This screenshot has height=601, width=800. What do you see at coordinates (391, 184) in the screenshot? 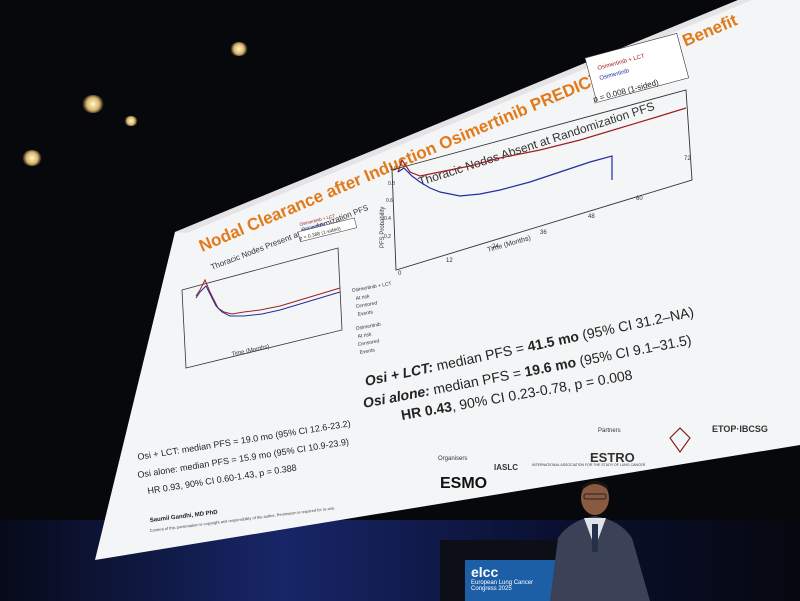
I see `y-tick: 0.8` at bounding box center [391, 184].